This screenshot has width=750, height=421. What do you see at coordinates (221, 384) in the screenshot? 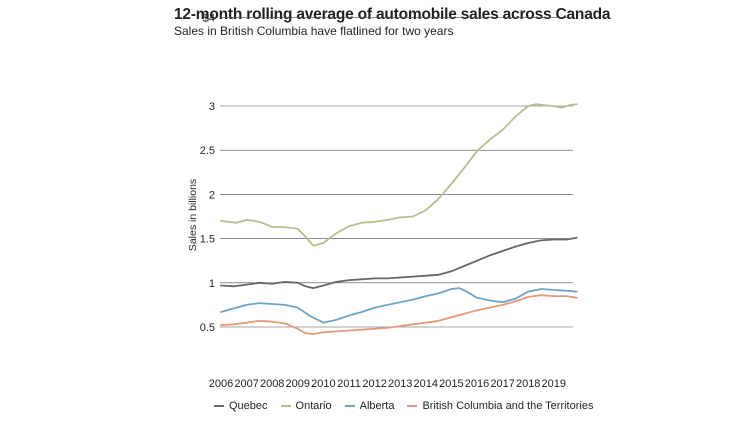
I see `x-tick-label: 2006` at bounding box center [221, 384].